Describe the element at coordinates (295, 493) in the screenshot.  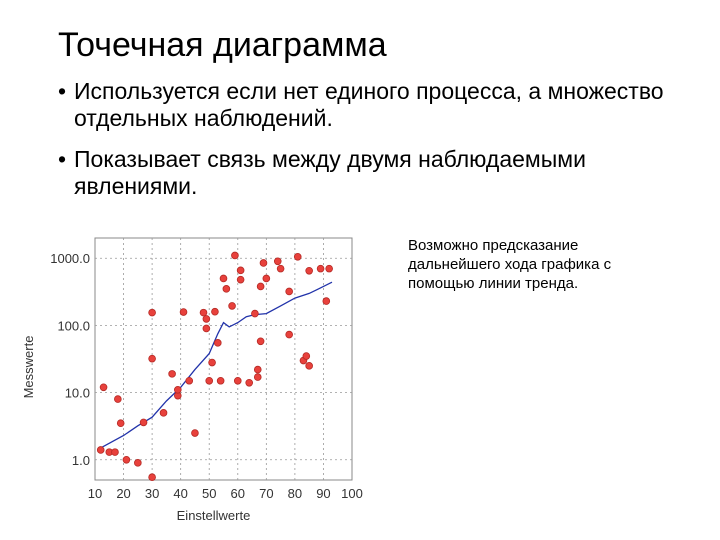
I see `x-tick-label: 80` at that location.